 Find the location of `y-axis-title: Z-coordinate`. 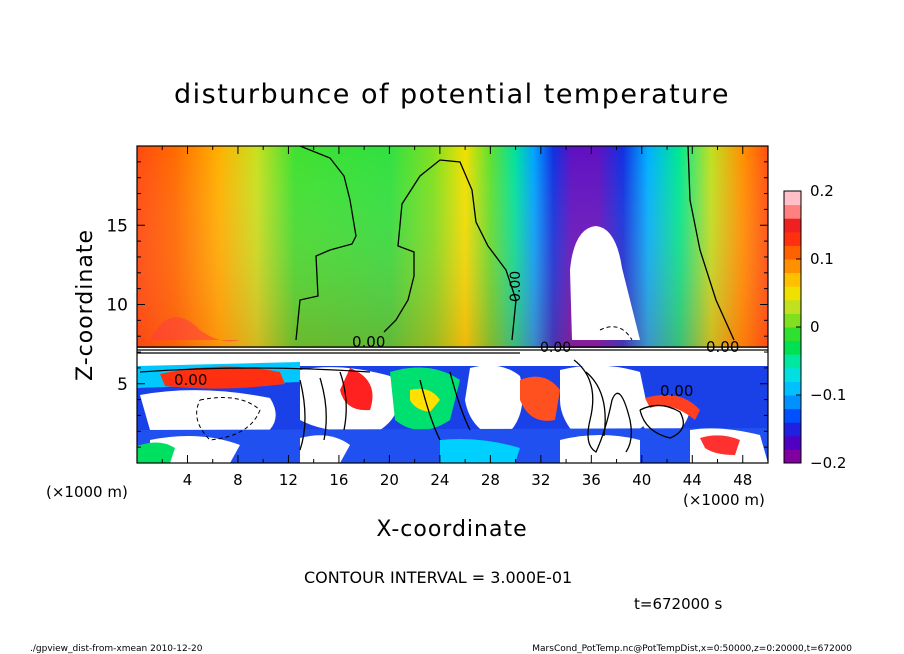

y-axis-title: Z-coordinate is located at coordinates (85, 305).